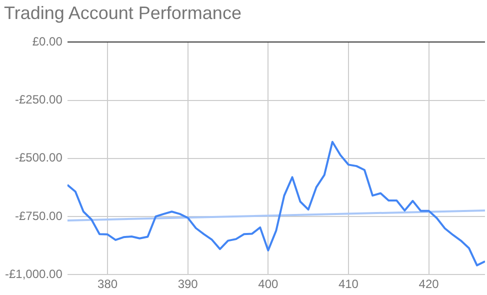 The image size is (487, 295). What do you see at coordinates (429, 284) in the screenshot?
I see `x-tick-label: 420` at bounding box center [429, 284].